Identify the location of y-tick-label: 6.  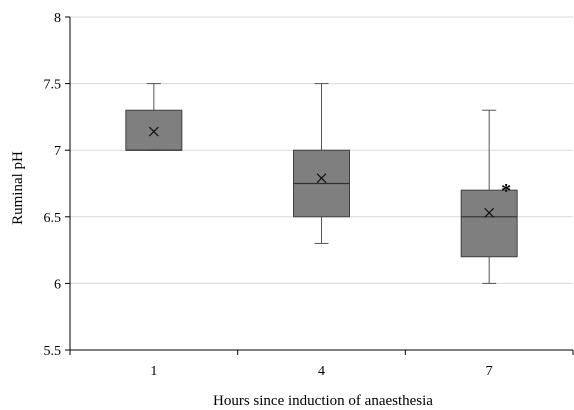
(57, 284).